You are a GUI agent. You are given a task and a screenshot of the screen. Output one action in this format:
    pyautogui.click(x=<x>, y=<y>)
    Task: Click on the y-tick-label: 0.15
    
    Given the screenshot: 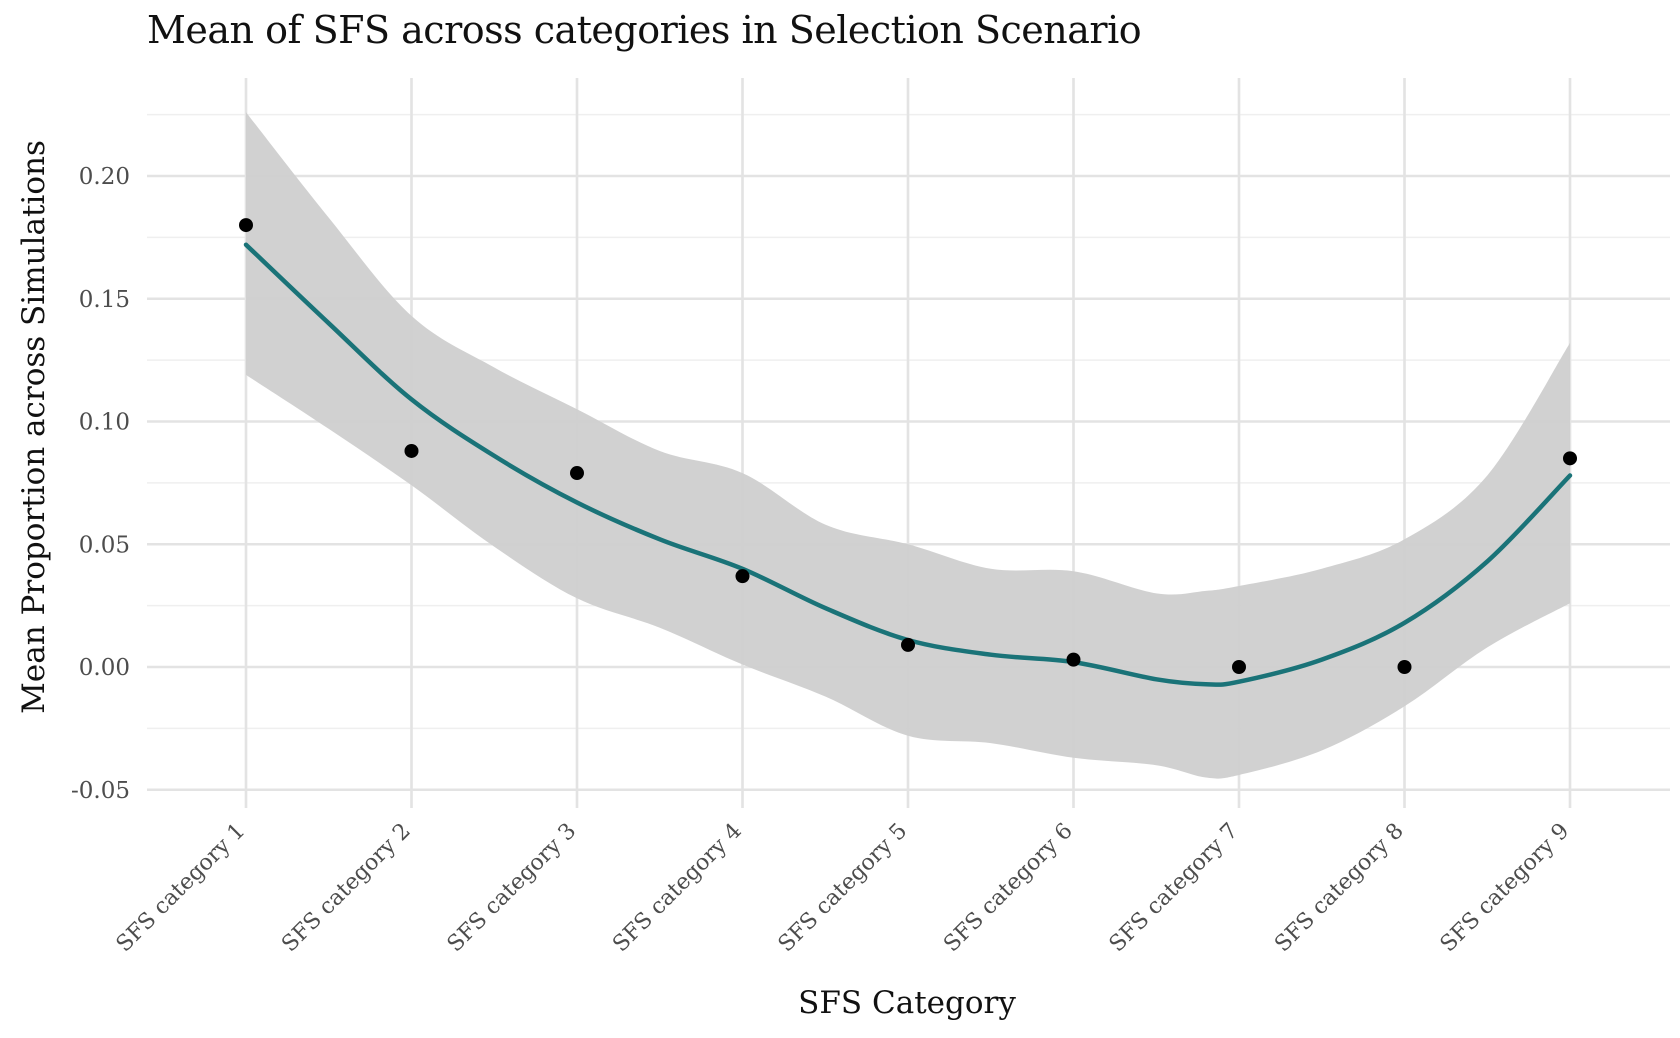 What is the action you would take?
    pyautogui.click(x=104, y=300)
    